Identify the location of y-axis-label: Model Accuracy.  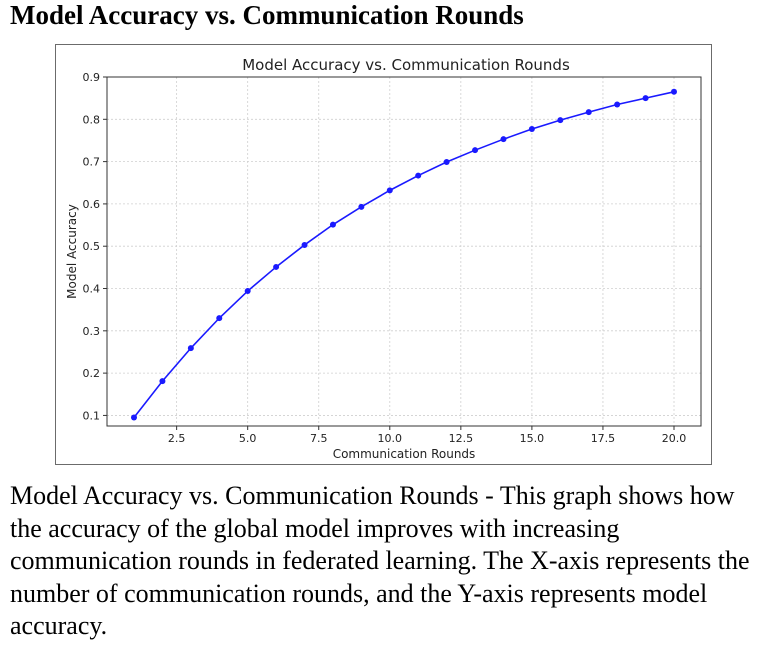
(72, 251).